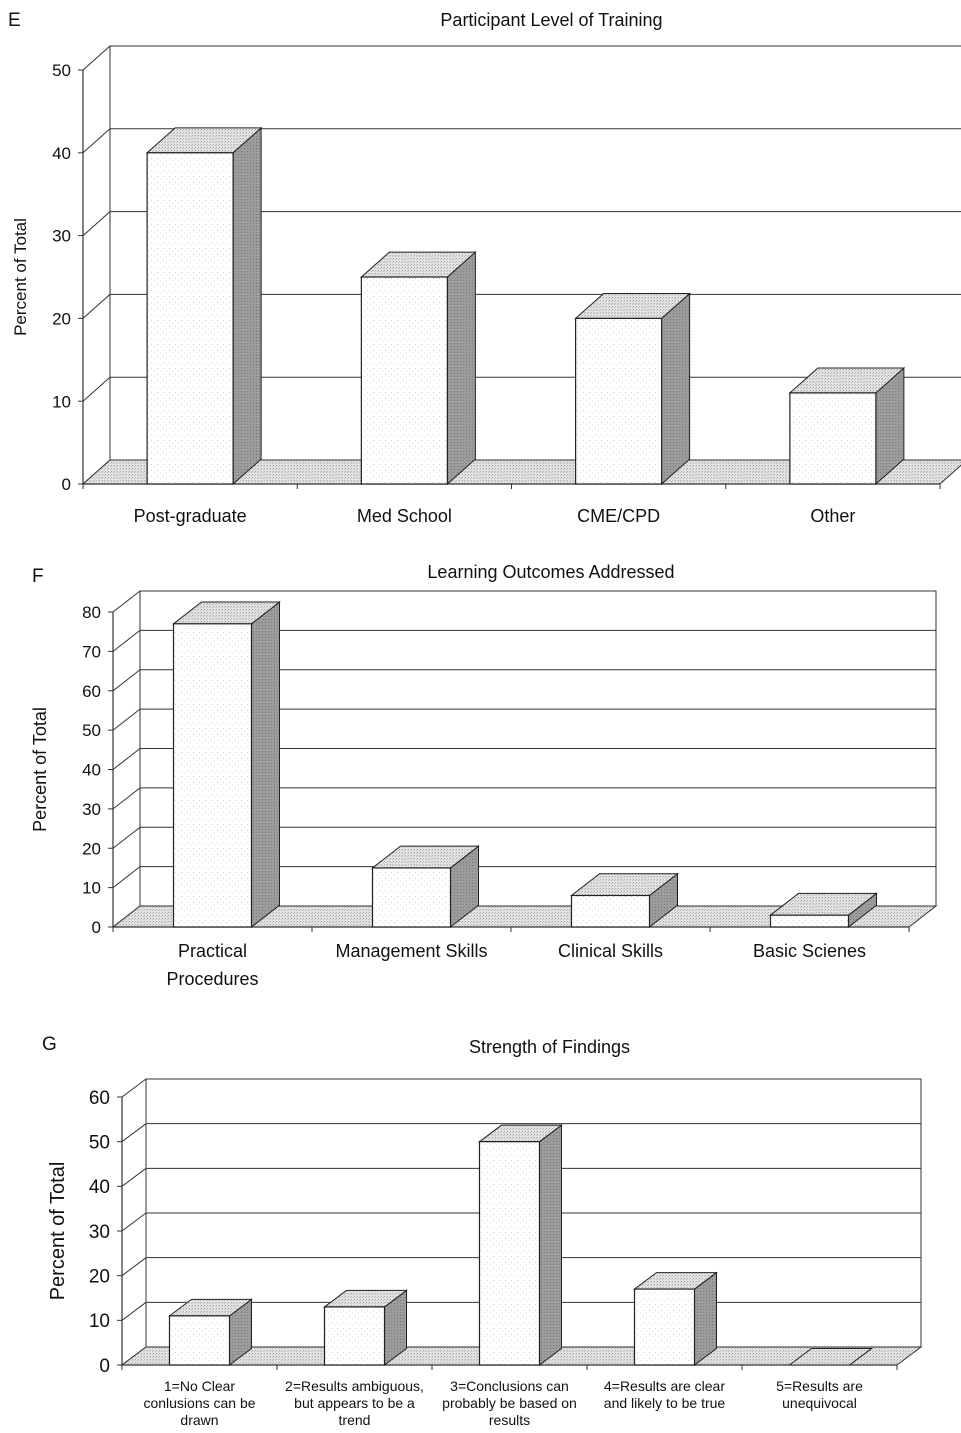  I want to click on bar-top, so click(830, 1357).